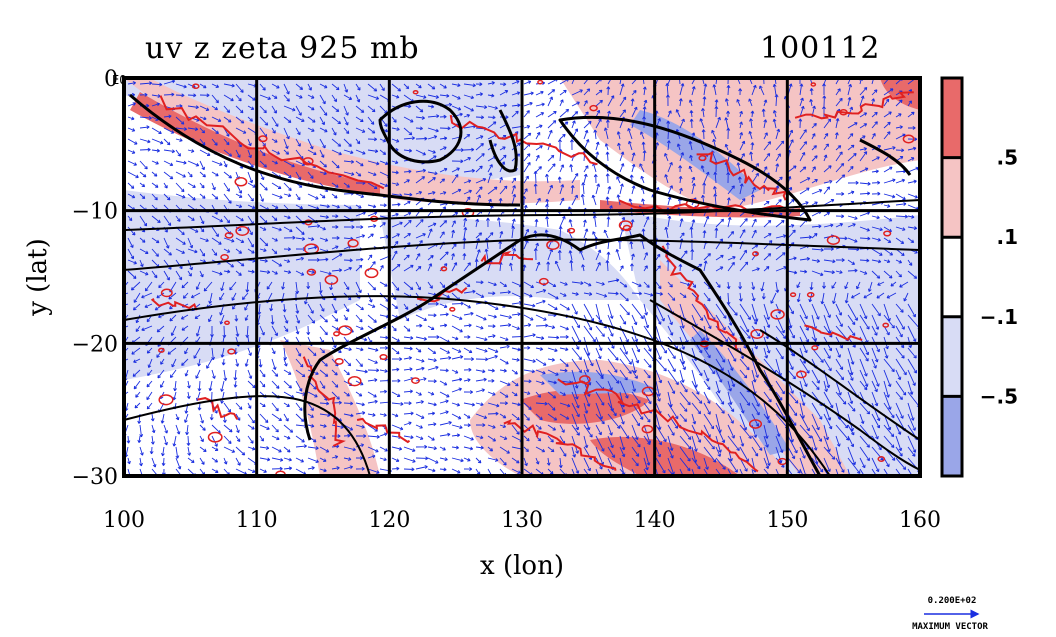  I want to click on positive-core-north, so click(255, 143).